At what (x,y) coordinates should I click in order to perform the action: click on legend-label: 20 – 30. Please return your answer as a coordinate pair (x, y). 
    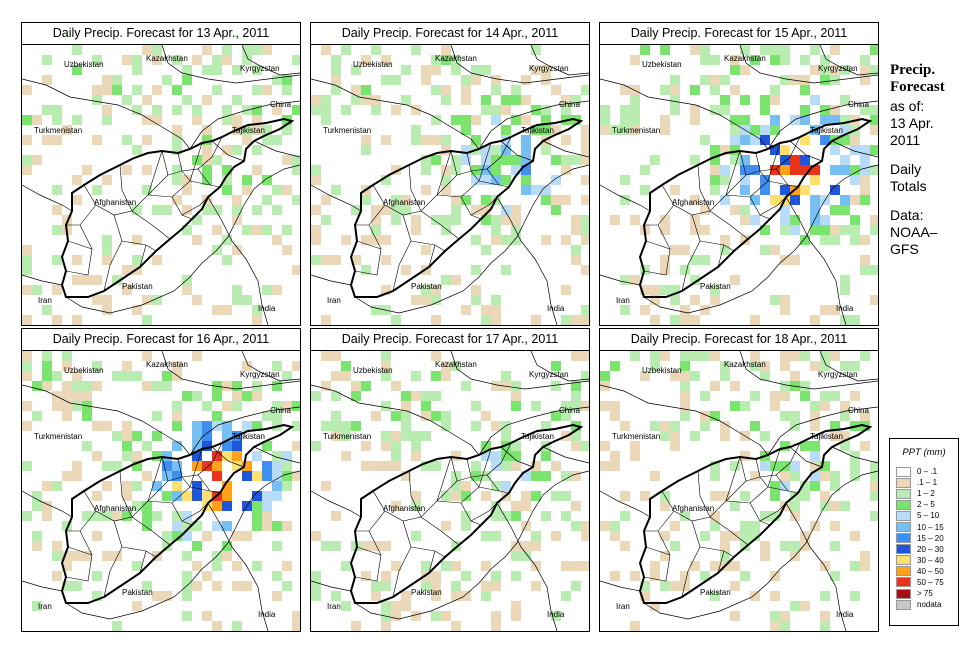
    Looking at the image, I should click on (930, 549).